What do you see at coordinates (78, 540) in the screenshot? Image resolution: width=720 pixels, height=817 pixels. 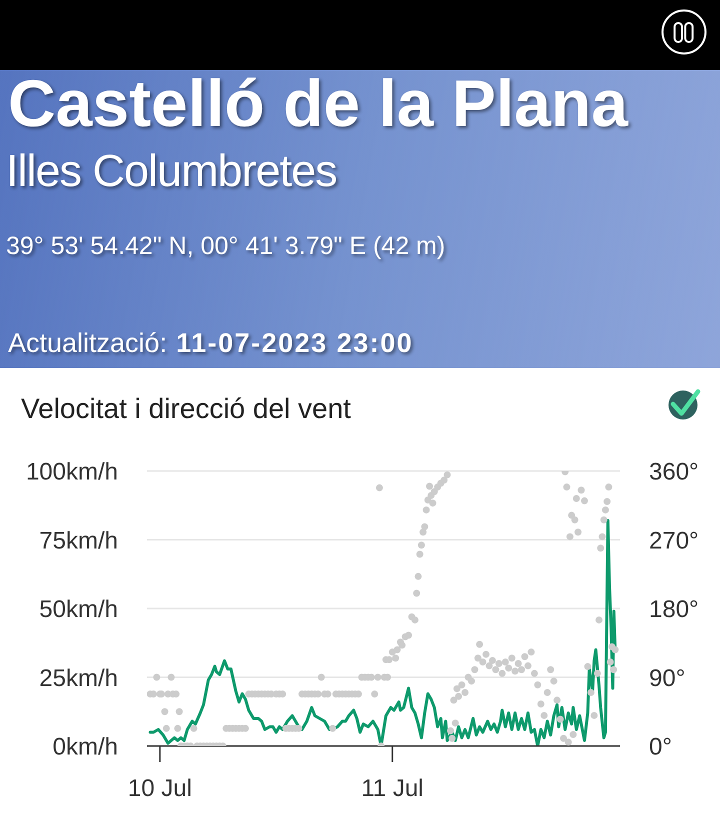 I see `y-tick-label: 75km/h` at bounding box center [78, 540].